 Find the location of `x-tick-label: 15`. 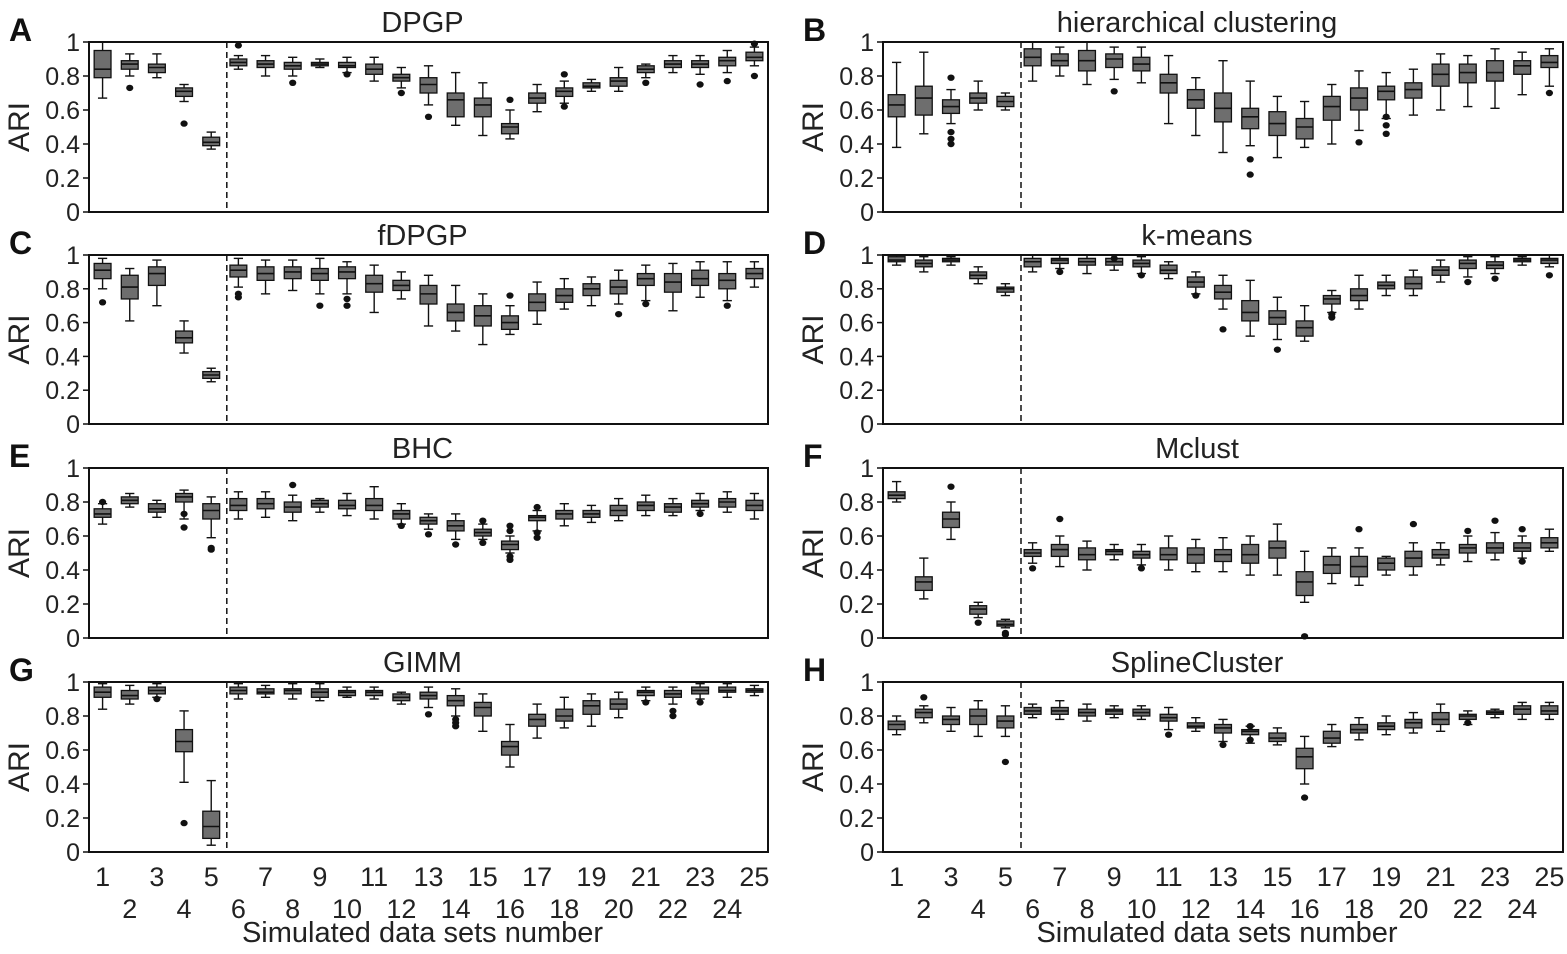

x-tick-label: 15 is located at coordinates (1277, 877).